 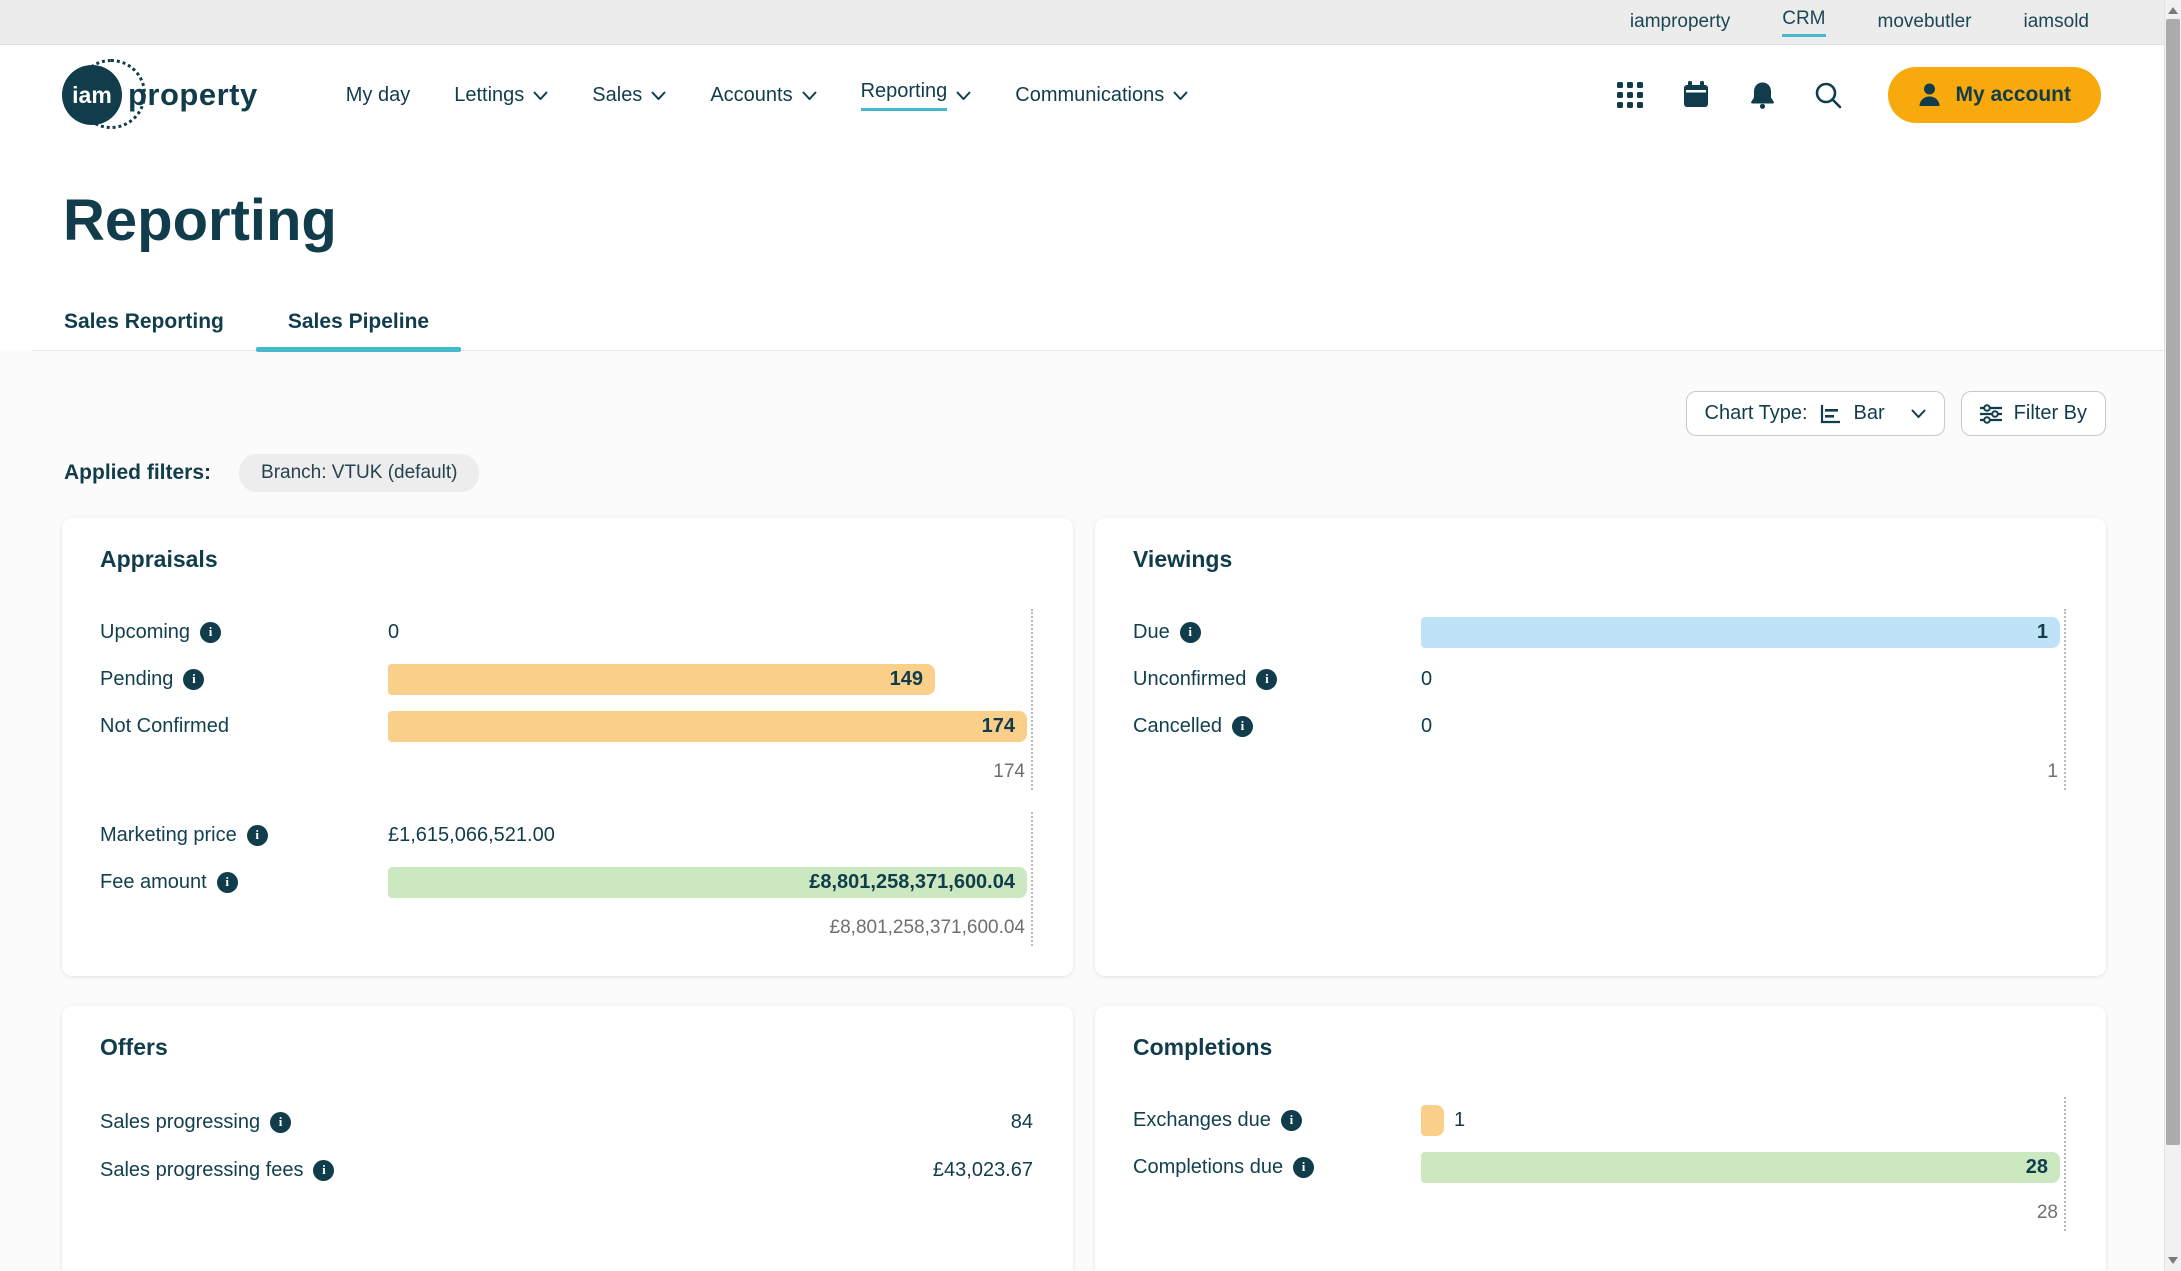 What do you see at coordinates (180, 1121) in the screenshot?
I see `row-label: Sales progressing` at bounding box center [180, 1121].